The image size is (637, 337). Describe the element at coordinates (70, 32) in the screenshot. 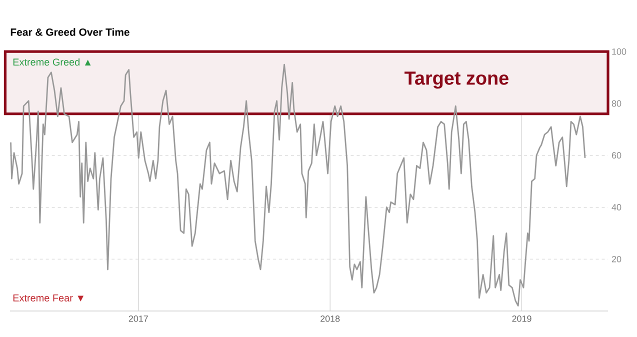

I see `chart-title: Fear & Greed Over Time` at that location.